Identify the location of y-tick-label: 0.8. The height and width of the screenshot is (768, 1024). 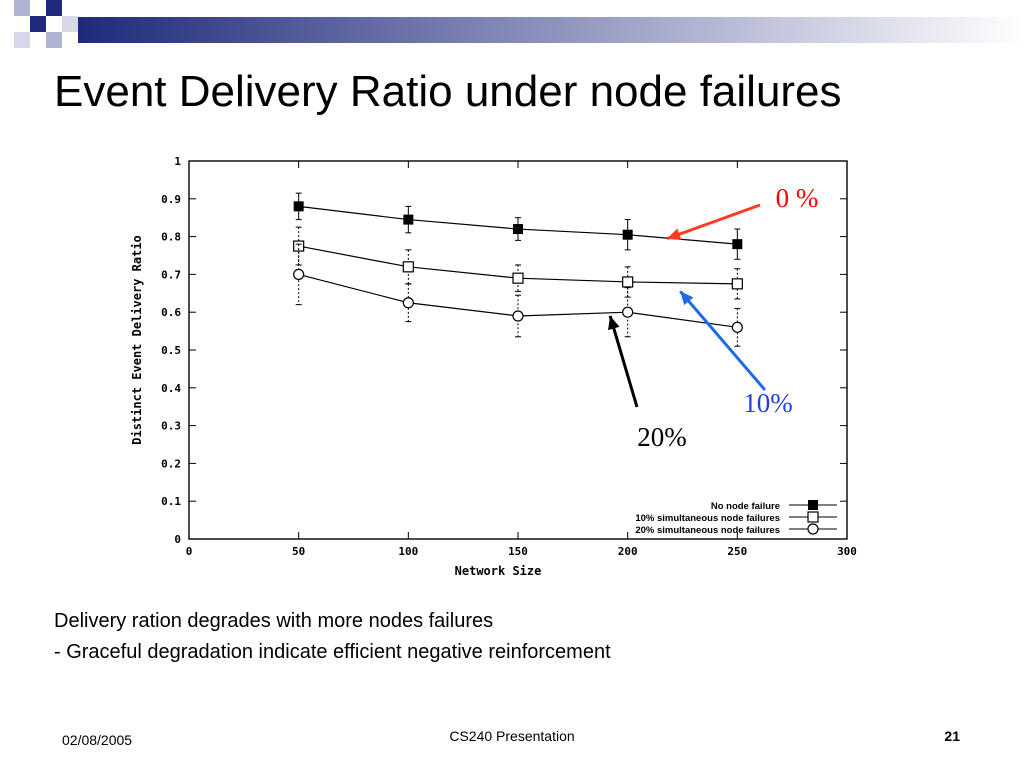
(171, 237).